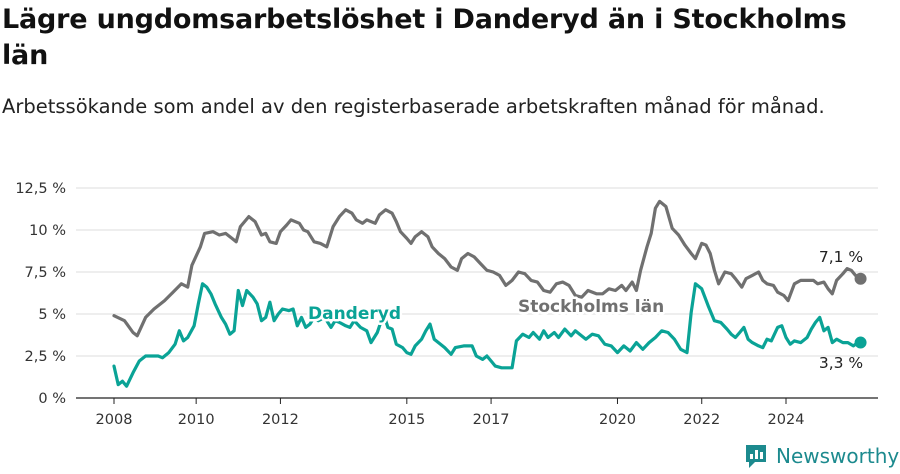 This screenshot has width=900, height=474. What do you see at coordinates (491, 420) in the screenshot?
I see `x-tick-label: 2017` at bounding box center [491, 420].